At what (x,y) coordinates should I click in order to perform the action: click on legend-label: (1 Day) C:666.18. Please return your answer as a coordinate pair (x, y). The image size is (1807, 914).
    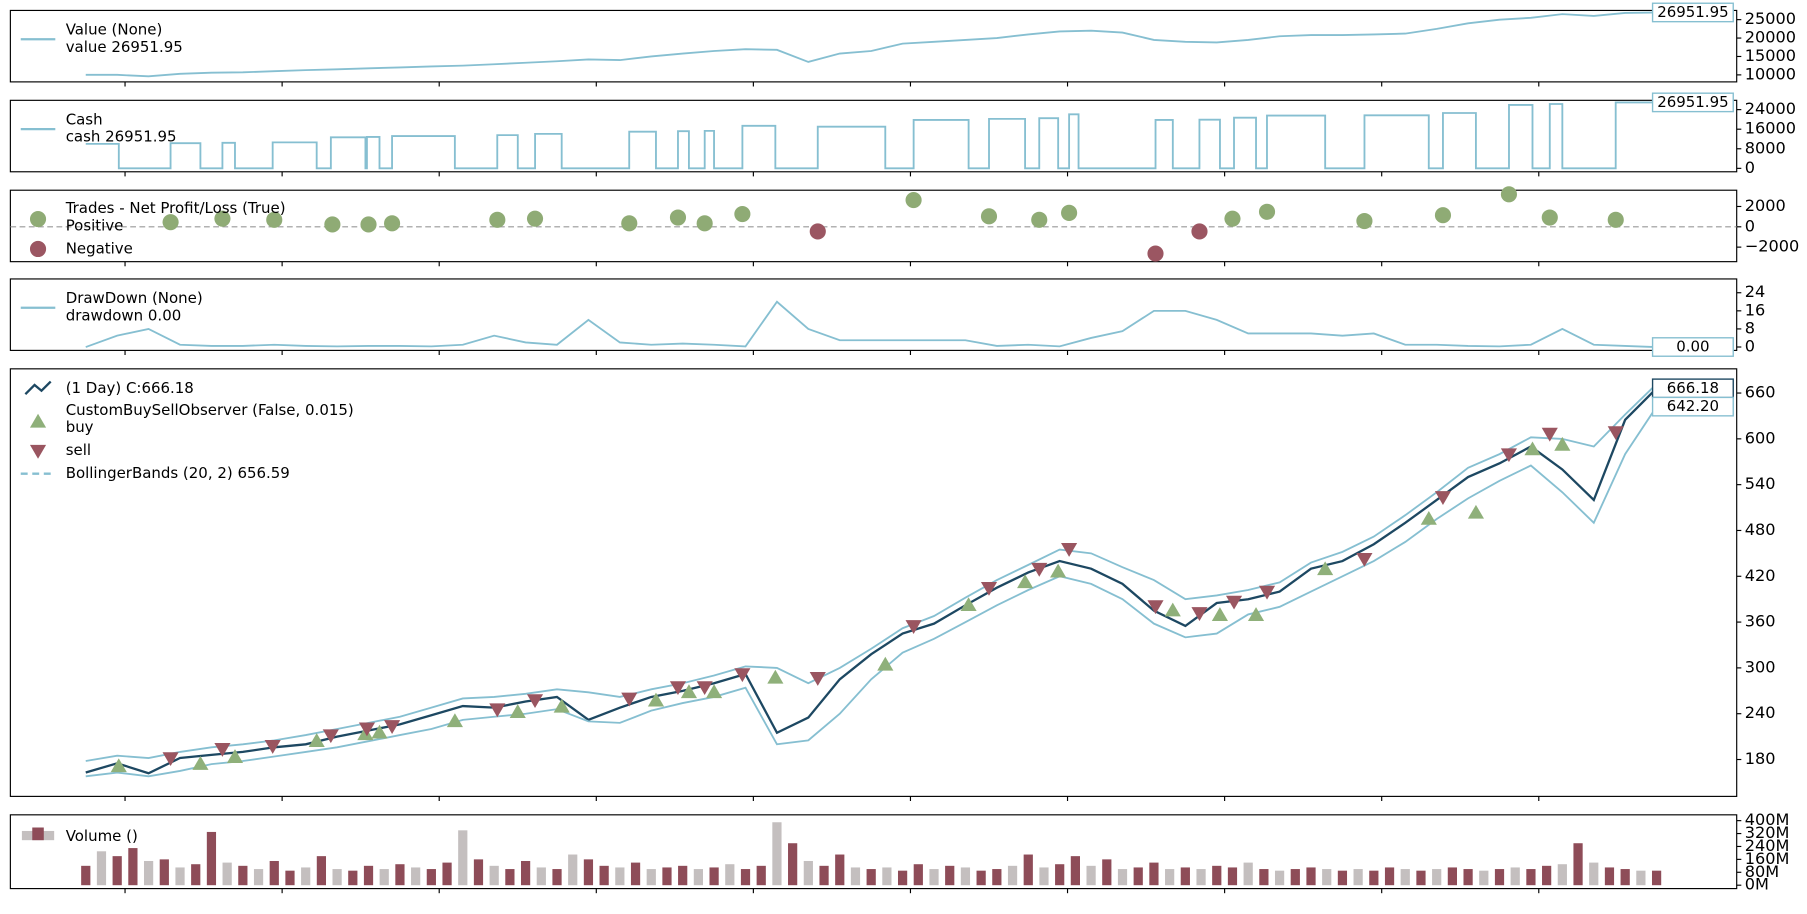
    Looking at the image, I should click on (130, 388).